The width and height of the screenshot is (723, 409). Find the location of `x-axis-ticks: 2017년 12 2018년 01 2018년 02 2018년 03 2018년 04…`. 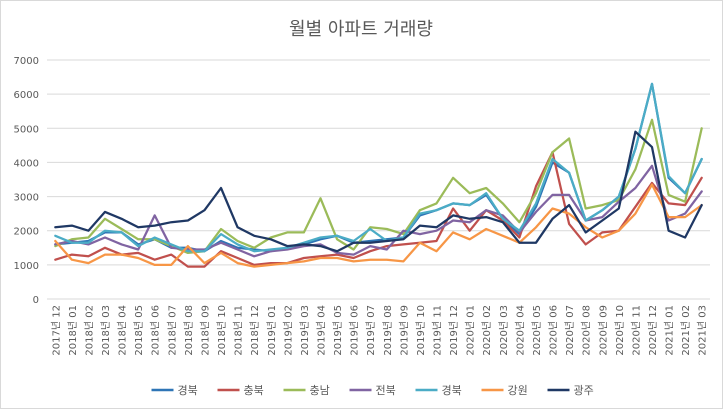

x-axis-ticks: 2017년 12 2018년 01 2018년 02 2018년 03 2018년 04… is located at coordinates (379, 330).